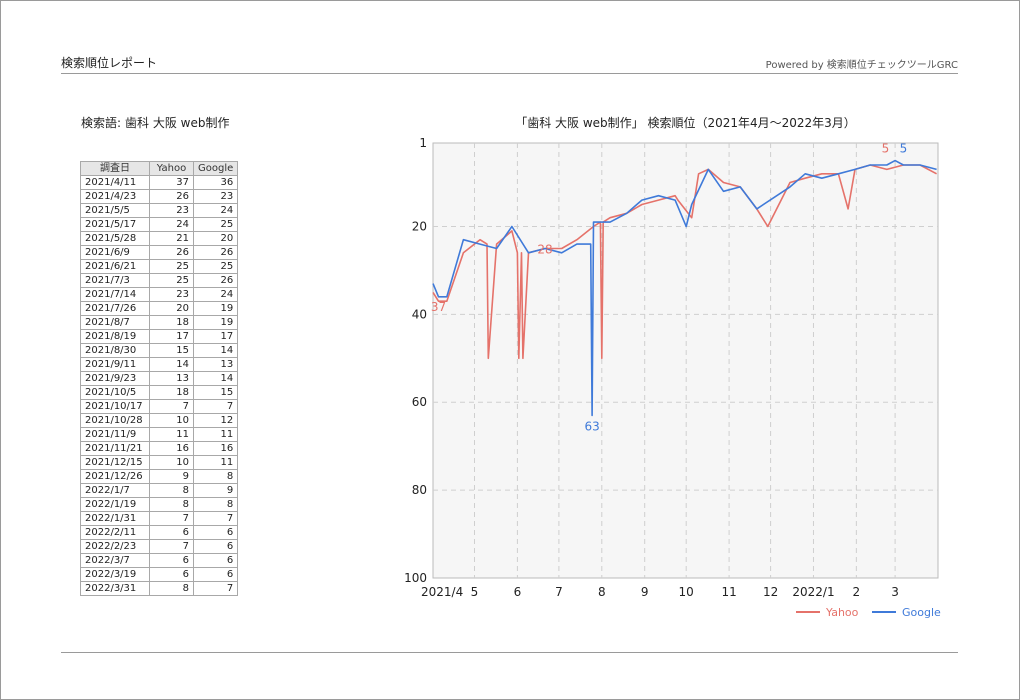  What do you see at coordinates (861, 65) in the screenshot?
I see `powered-by-text: Powered by 検索順位チェックツールGRC` at bounding box center [861, 65].